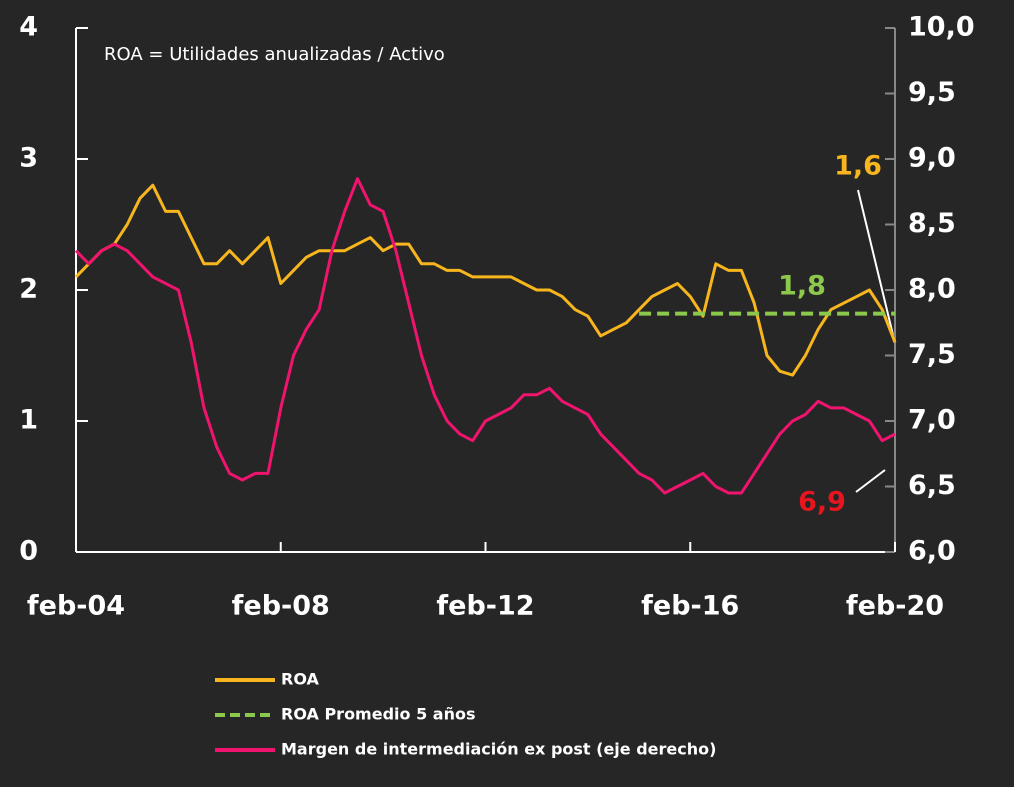 The image size is (1014, 787). I want to click on y2-tick-label: 9,0, so click(932, 158).